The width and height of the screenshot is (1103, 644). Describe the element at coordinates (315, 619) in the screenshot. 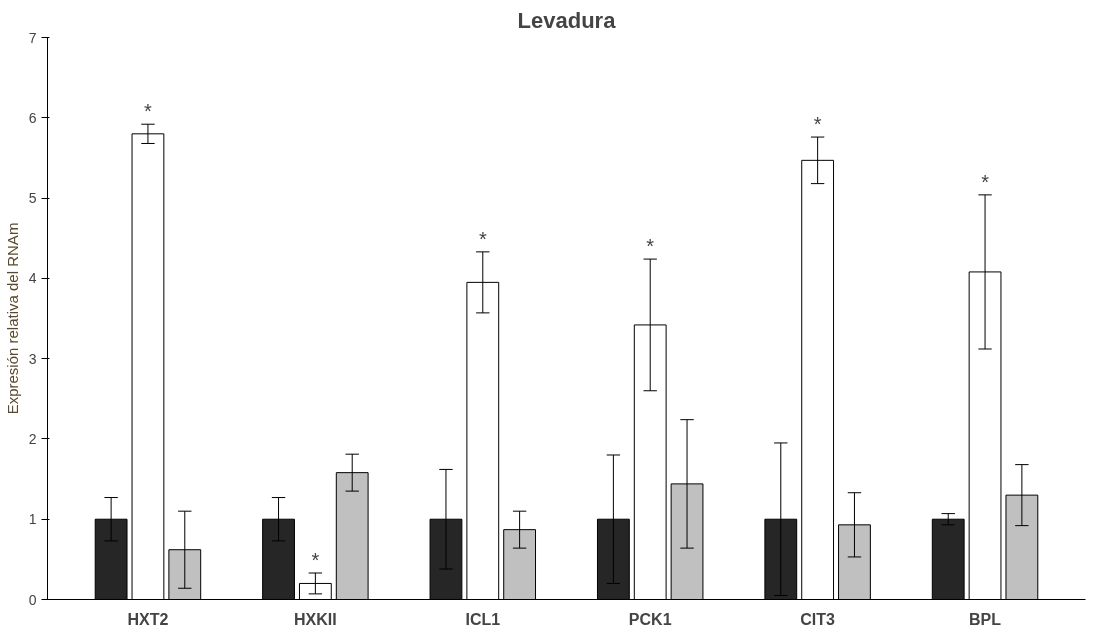

I see `x-tick-label: HXKII` at that location.